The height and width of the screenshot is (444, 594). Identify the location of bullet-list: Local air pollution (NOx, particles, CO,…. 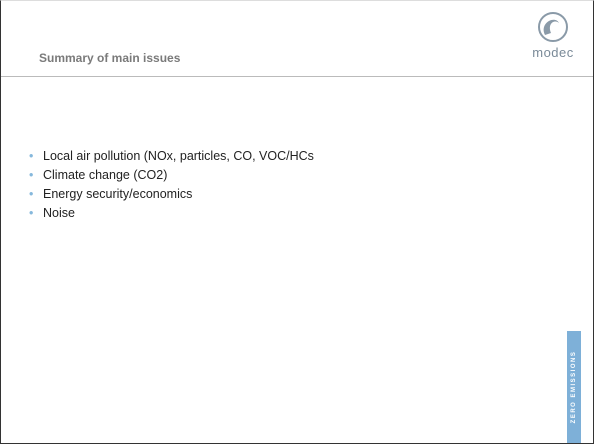
(171, 185).